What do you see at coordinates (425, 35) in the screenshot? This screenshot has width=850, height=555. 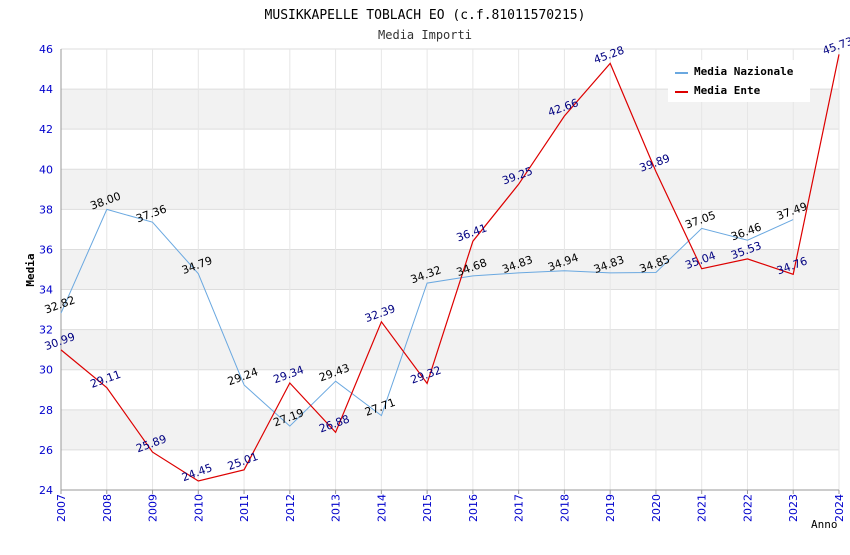 I see `chart-subtitle: Media Importi` at bounding box center [425, 35].